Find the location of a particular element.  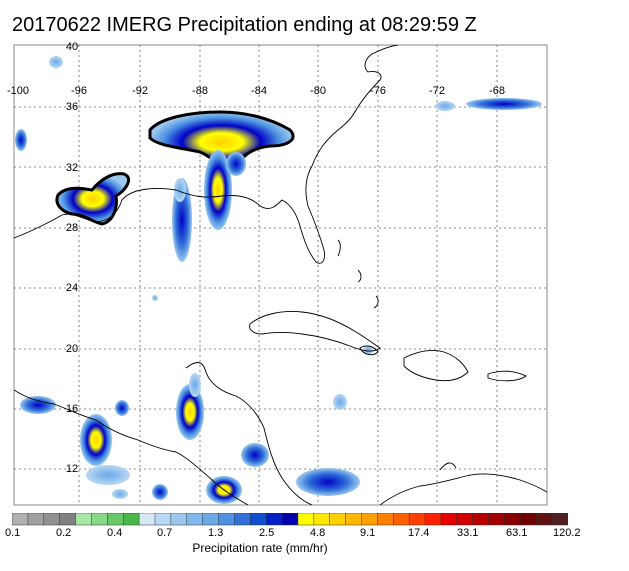

lat-label: 12 is located at coordinates (72, 469).